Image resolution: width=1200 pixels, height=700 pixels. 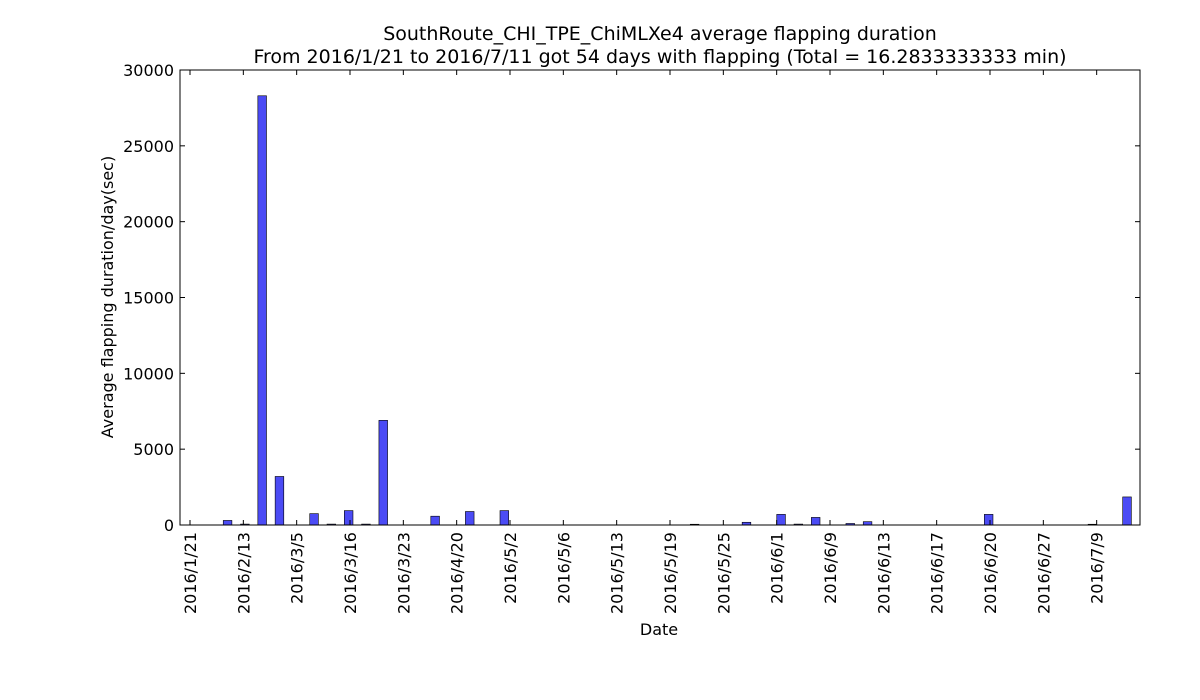 What do you see at coordinates (990, 573) in the screenshot?
I see `x-tick-label: 2016/6/20` at bounding box center [990, 573].